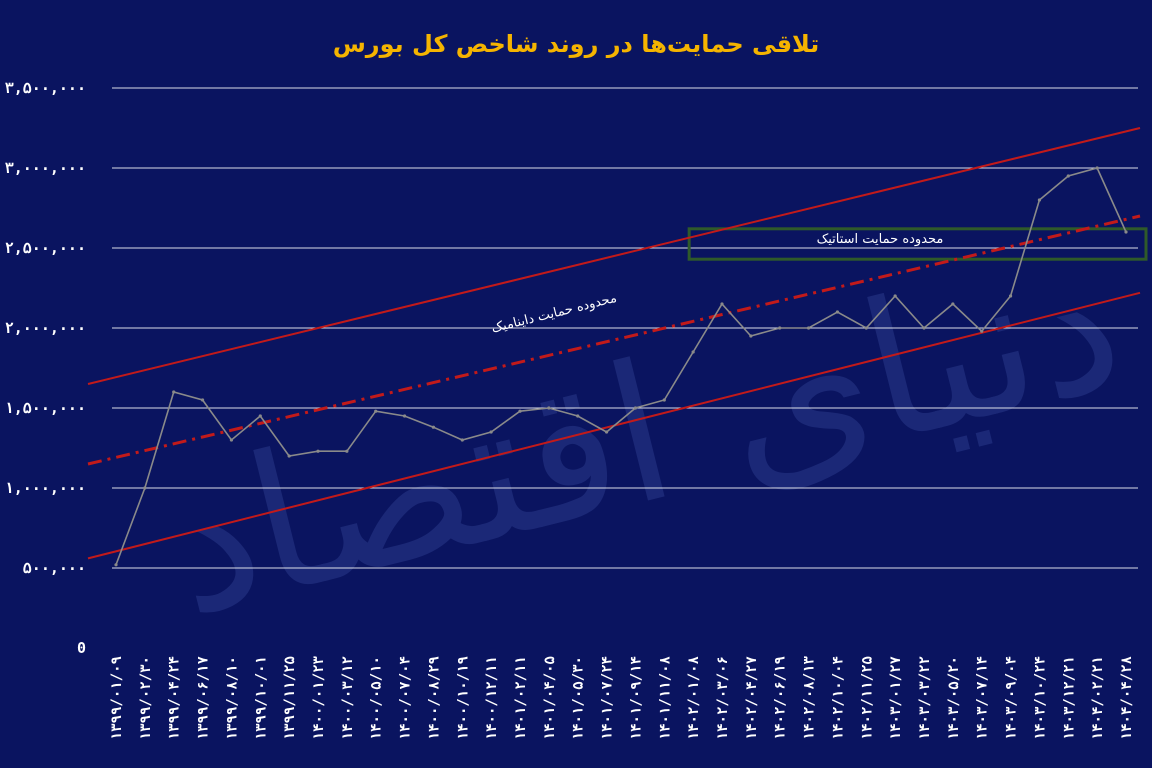  I want to click on y-tick-label: 0, so click(81, 648).